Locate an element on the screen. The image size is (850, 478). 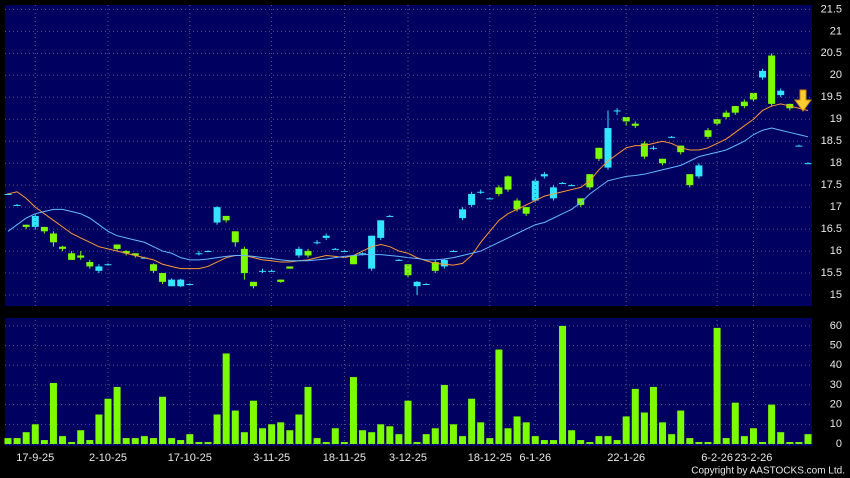
y-tick-label: 18 is located at coordinates (836, 163).